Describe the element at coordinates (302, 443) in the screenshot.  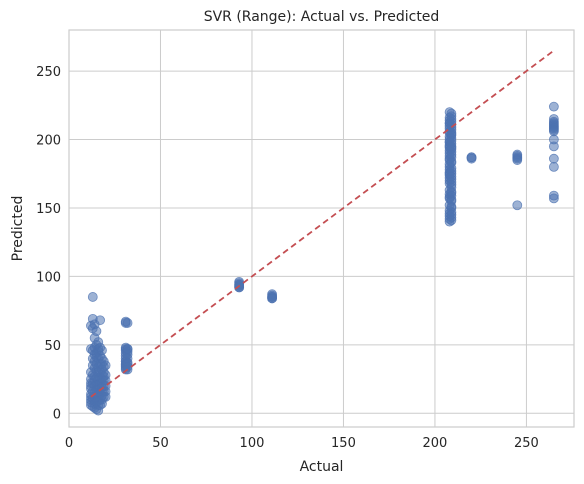
I see `x-axis-ticks: 0 50 100 150 200 250` at that location.